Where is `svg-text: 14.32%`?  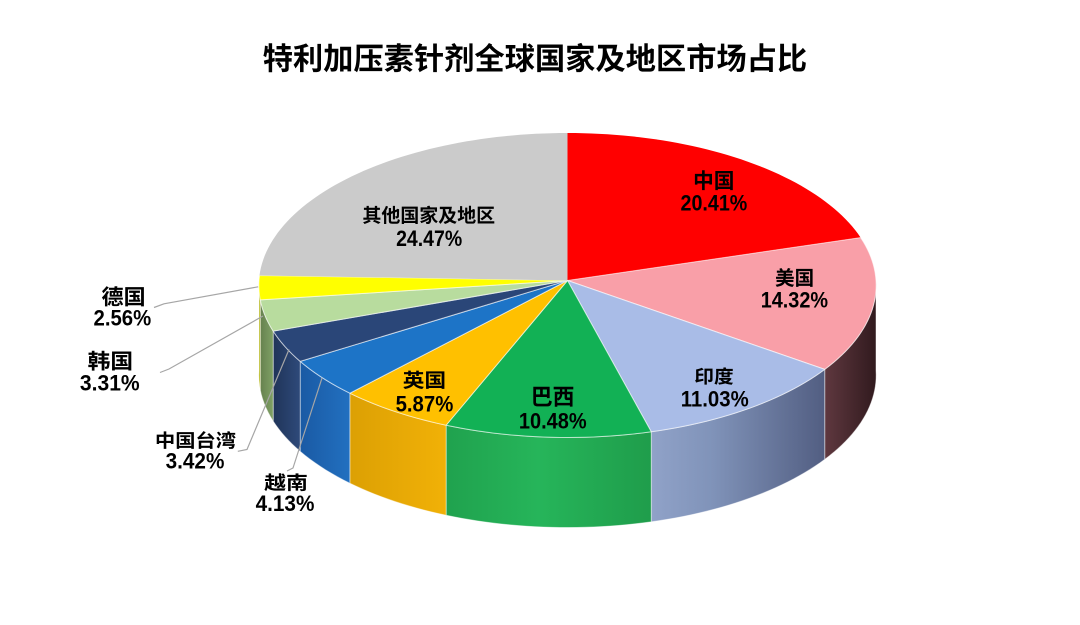
svg-text: 14.32% is located at coordinates (794, 300).